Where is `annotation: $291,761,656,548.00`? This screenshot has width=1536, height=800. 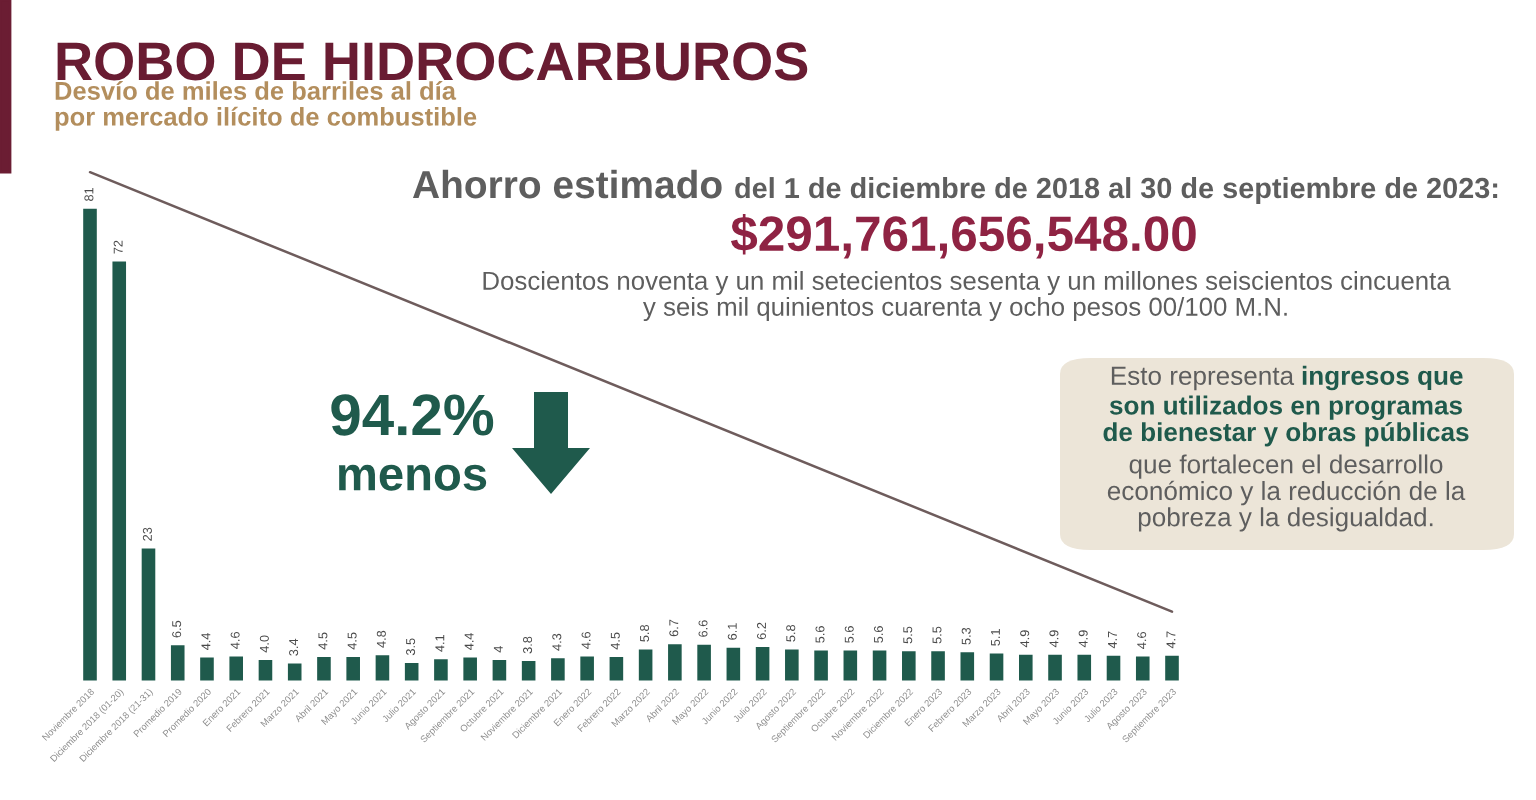
annotation: $291,761,656,548.00 is located at coordinates (963, 236).